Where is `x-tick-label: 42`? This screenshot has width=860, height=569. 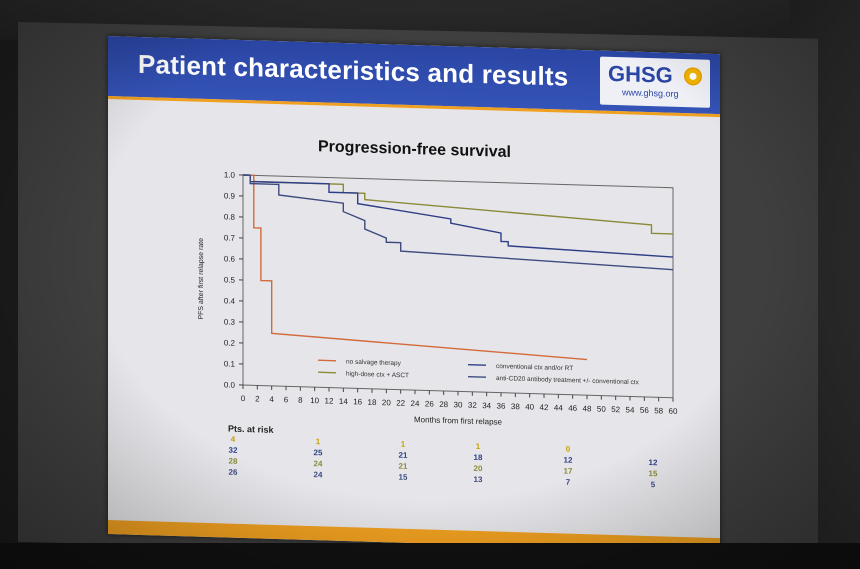 x-tick-label: 42 is located at coordinates (544, 407).